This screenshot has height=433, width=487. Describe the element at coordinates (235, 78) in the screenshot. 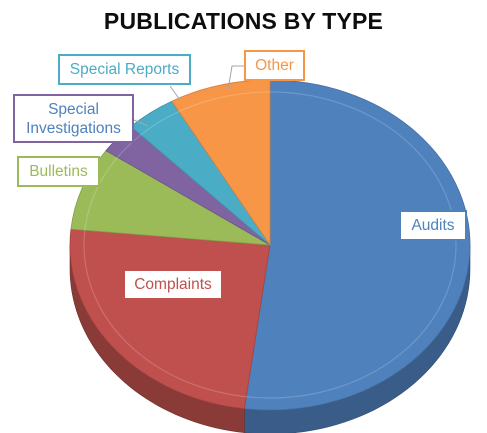

I see `leader-other` at that location.